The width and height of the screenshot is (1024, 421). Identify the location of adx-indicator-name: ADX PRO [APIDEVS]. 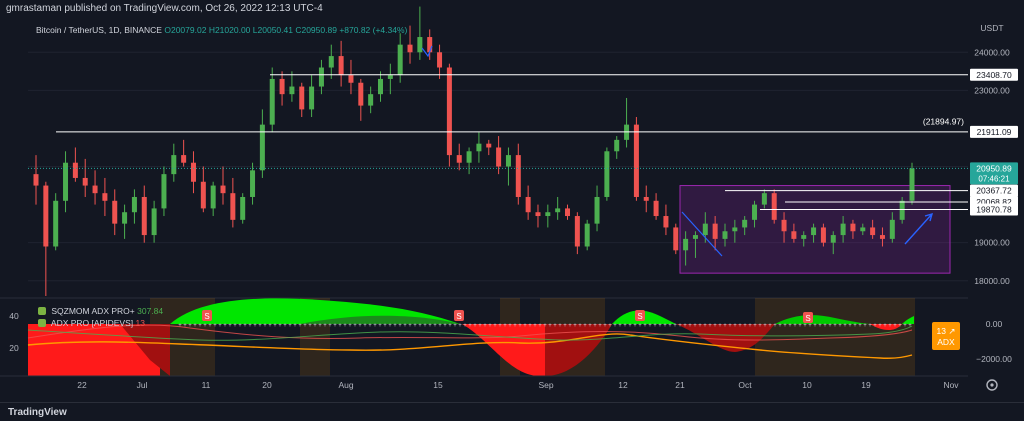
(92, 323).